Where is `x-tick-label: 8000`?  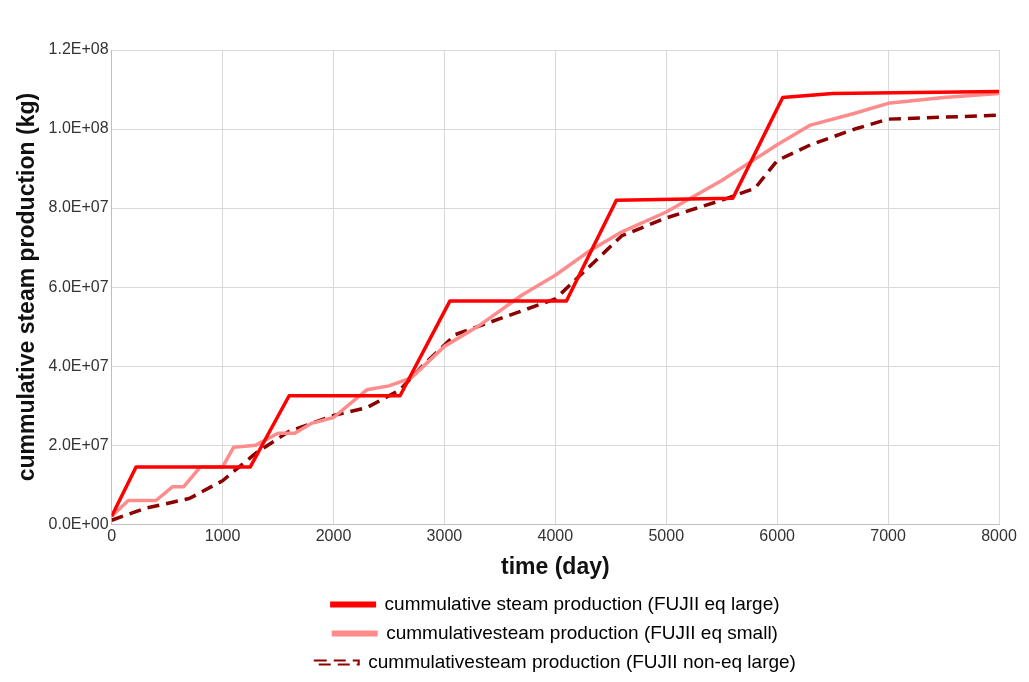
x-tick-label: 8000 is located at coordinates (999, 536).